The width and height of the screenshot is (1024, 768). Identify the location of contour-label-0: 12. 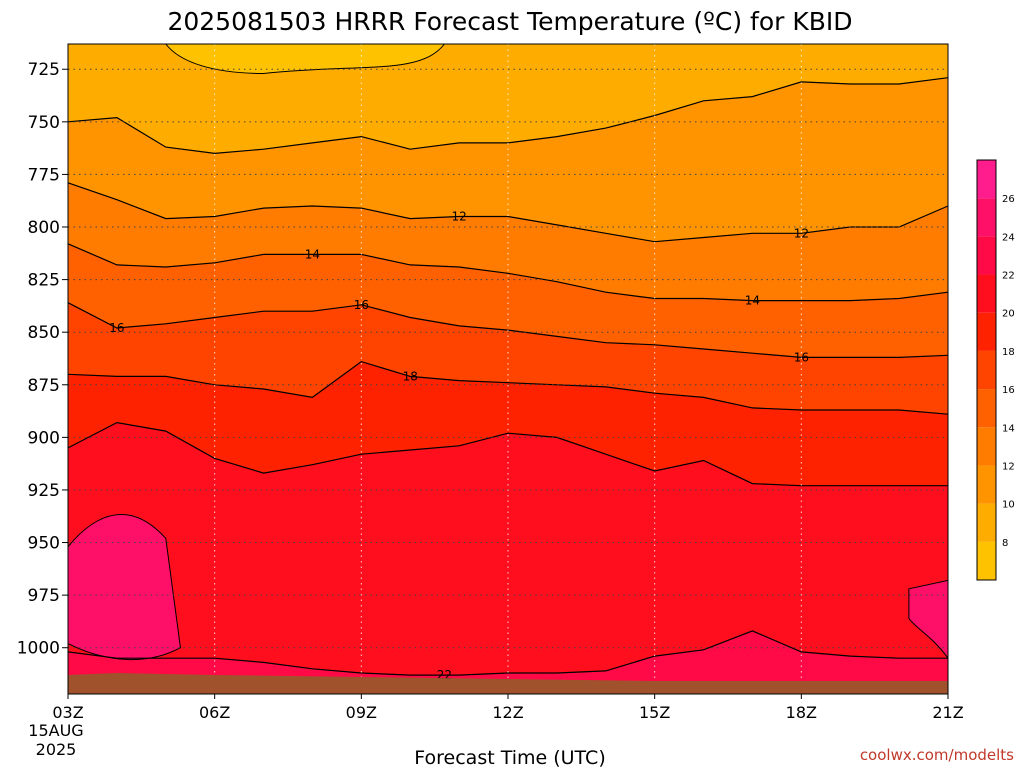
(458, 216).